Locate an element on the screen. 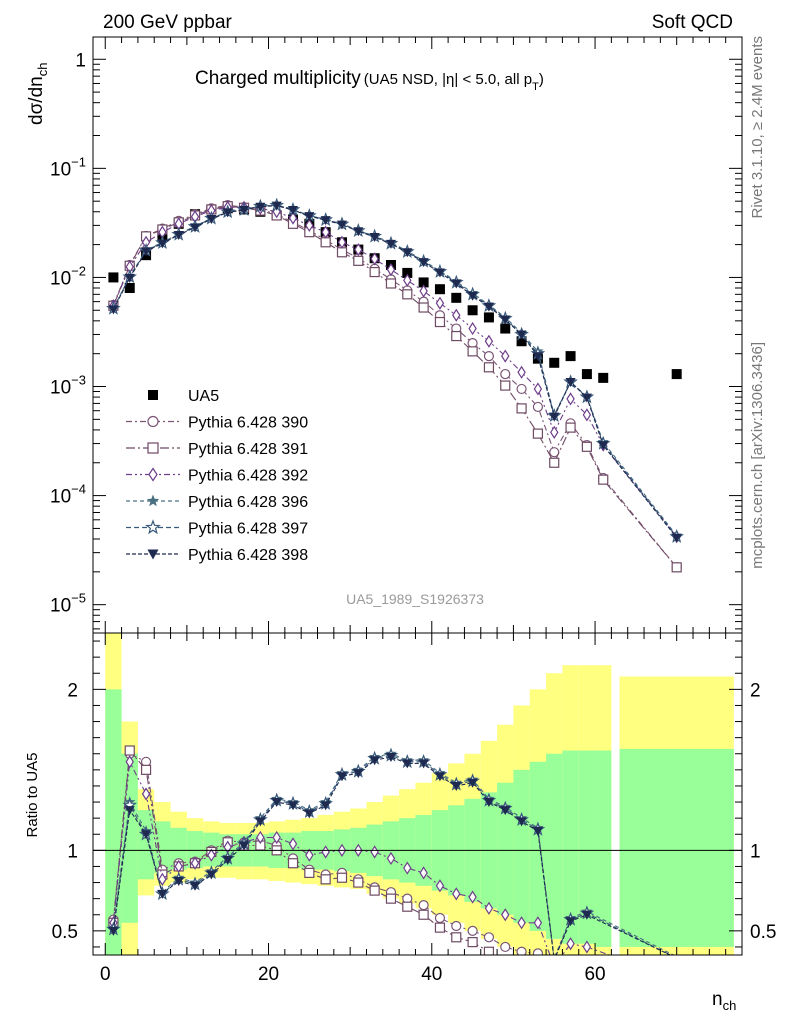 This screenshot has width=786, height=1024. ratio-xtick-label: 40 is located at coordinates (431, 974).